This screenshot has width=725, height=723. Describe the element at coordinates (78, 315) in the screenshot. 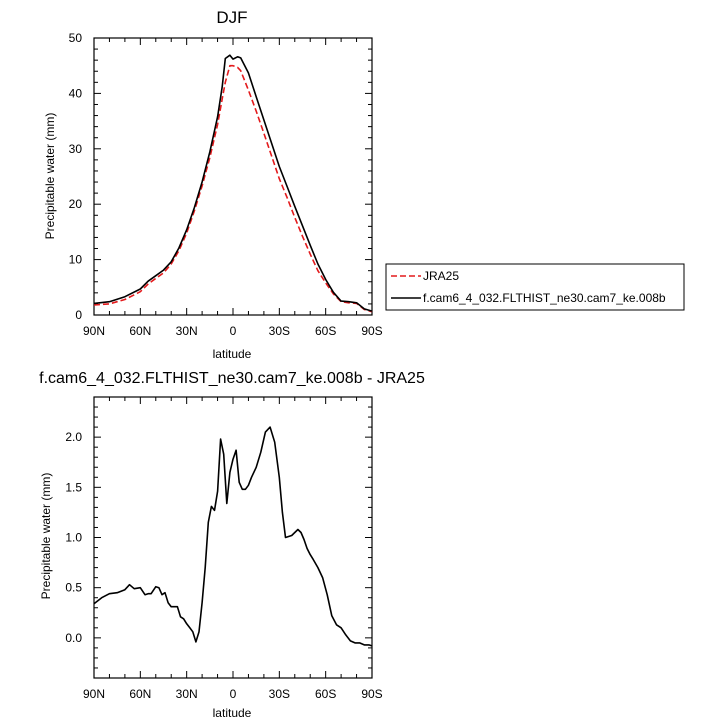

I see `y-tick-label: 0` at that location.